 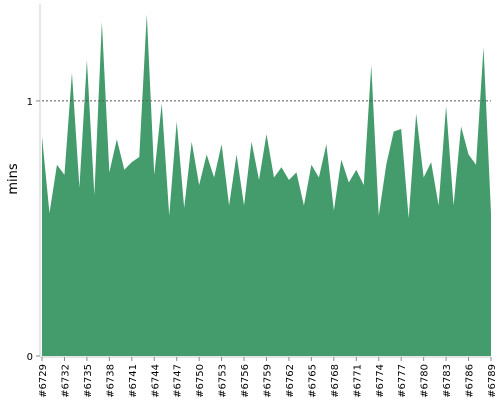 What do you see at coordinates (268, 381) in the screenshot?
I see `x-tick-label: #6759` at bounding box center [268, 381].